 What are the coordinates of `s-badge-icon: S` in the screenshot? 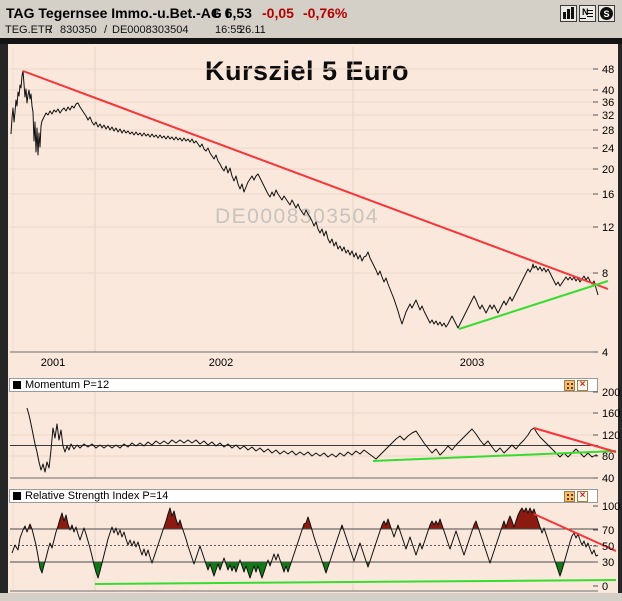 It's located at (606, 13).